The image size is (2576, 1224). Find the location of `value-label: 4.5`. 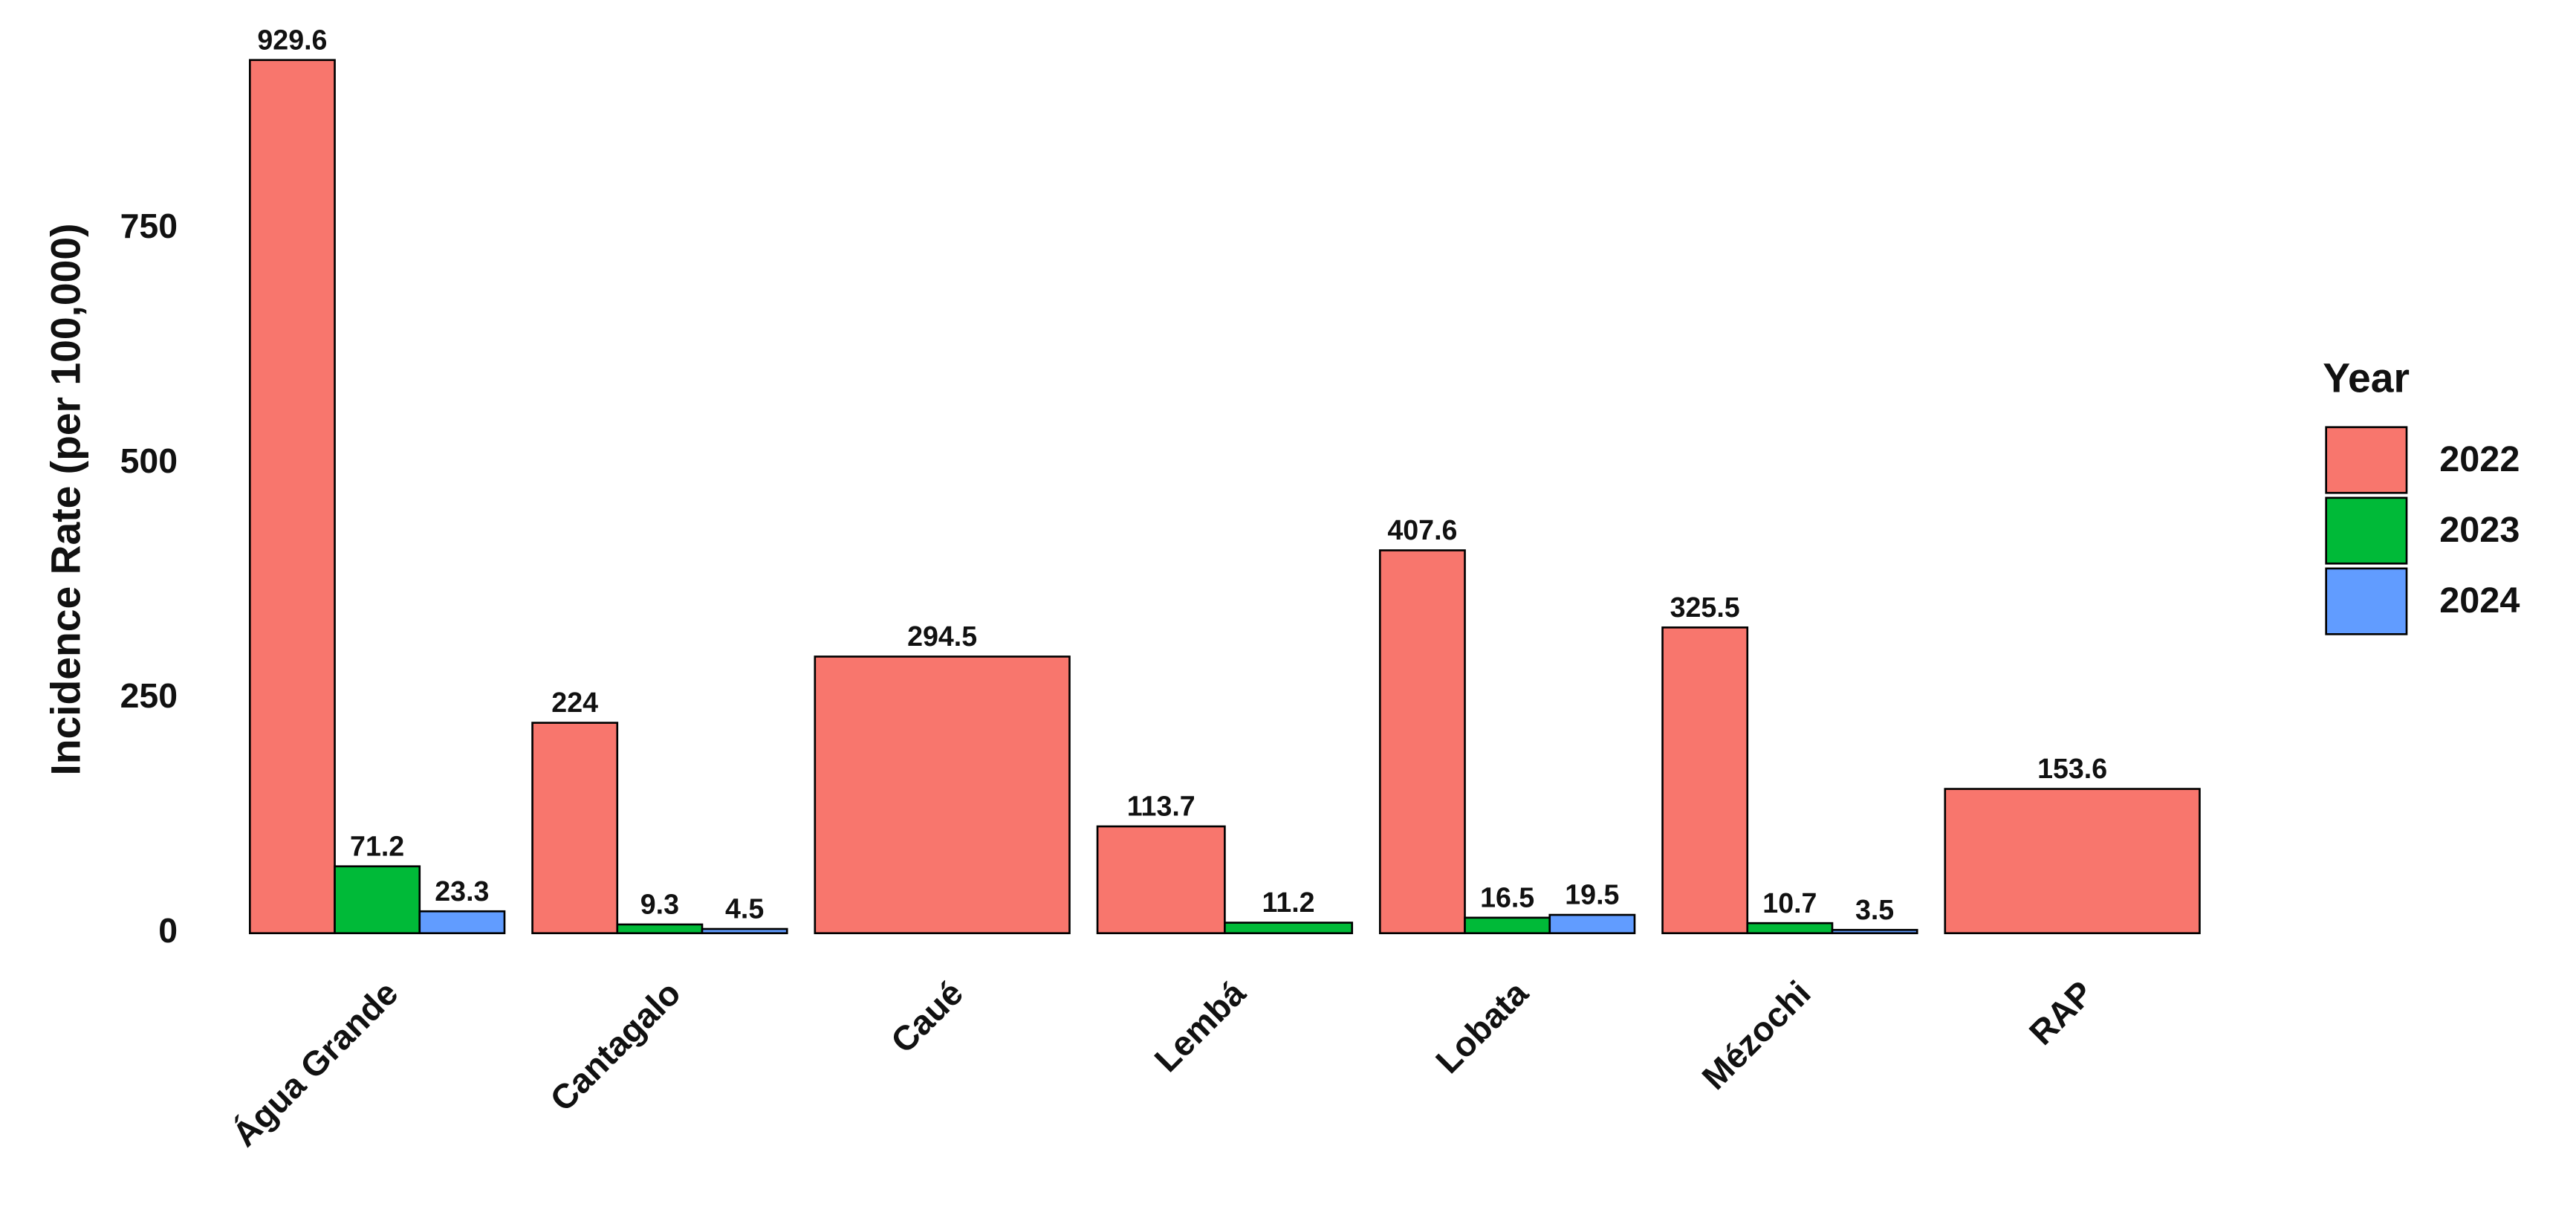

value-label: 4.5 is located at coordinates (744, 909).